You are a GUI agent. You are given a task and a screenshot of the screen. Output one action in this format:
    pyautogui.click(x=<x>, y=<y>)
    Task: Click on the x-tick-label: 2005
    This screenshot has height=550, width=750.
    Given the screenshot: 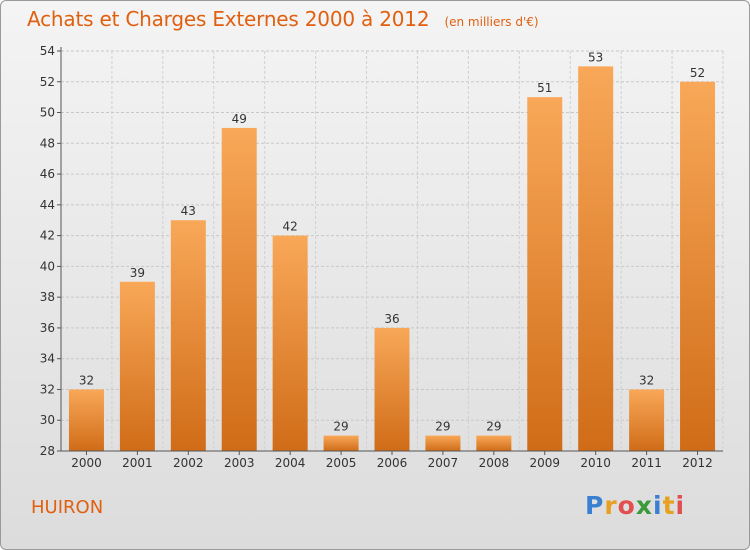 What is the action you would take?
    pyautogui.click(x=341, y=463)
    